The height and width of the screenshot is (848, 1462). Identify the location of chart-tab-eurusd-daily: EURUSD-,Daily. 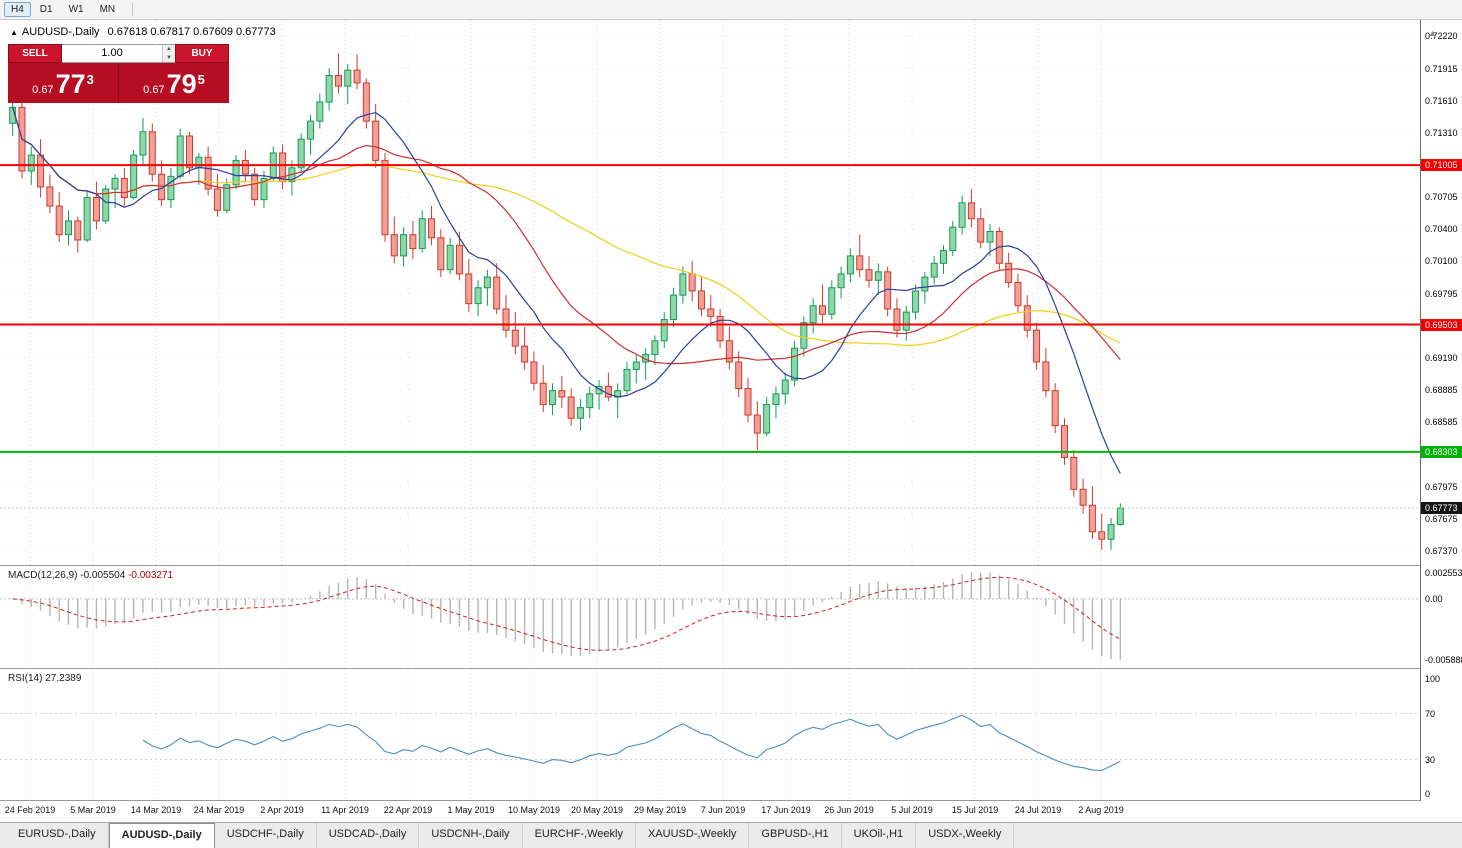
(57, 835).